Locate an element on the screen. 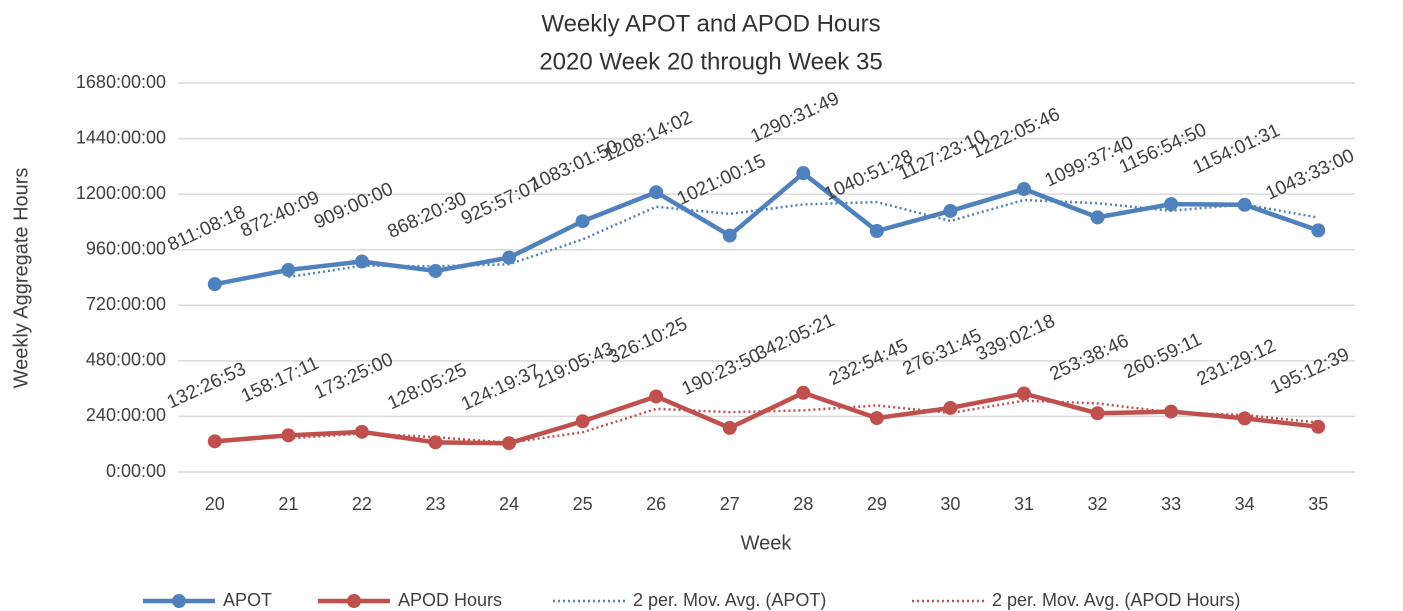 Image resolution: width=1403 pixels, height=611 pixels. y-tick-label: 1680:00:00 is located at coordinates (121, 82).